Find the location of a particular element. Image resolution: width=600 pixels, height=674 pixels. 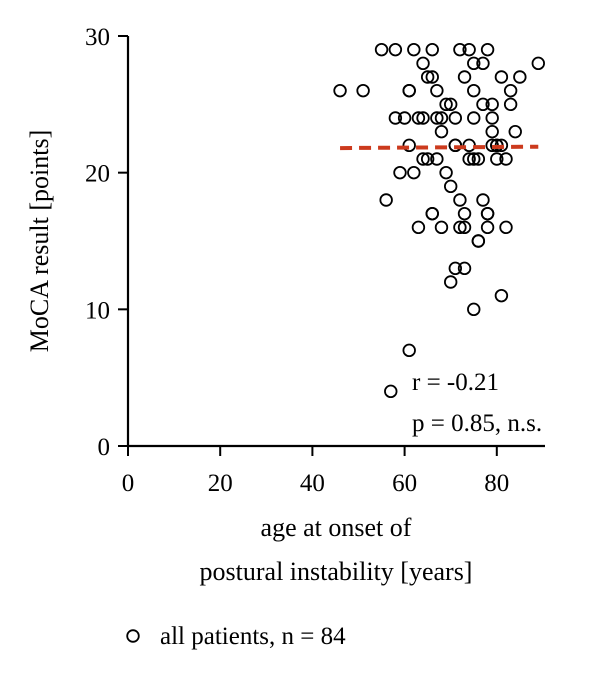

x-tick-label: 80 is located at coordinates (496, 483).